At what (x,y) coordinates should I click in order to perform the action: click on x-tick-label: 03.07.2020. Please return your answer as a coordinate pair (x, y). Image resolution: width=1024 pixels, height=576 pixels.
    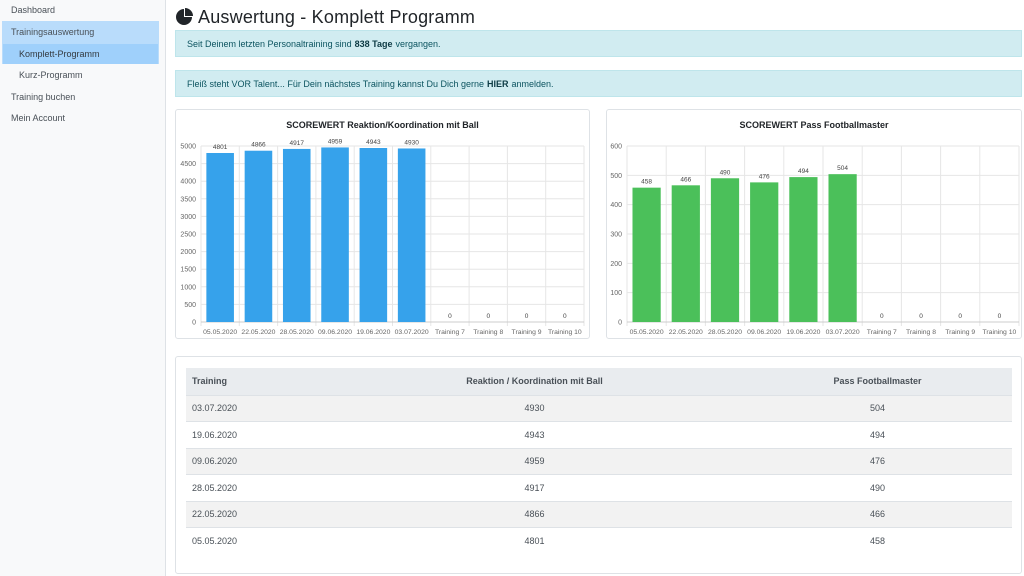
    Looking at the image, I should click on (843, 332).